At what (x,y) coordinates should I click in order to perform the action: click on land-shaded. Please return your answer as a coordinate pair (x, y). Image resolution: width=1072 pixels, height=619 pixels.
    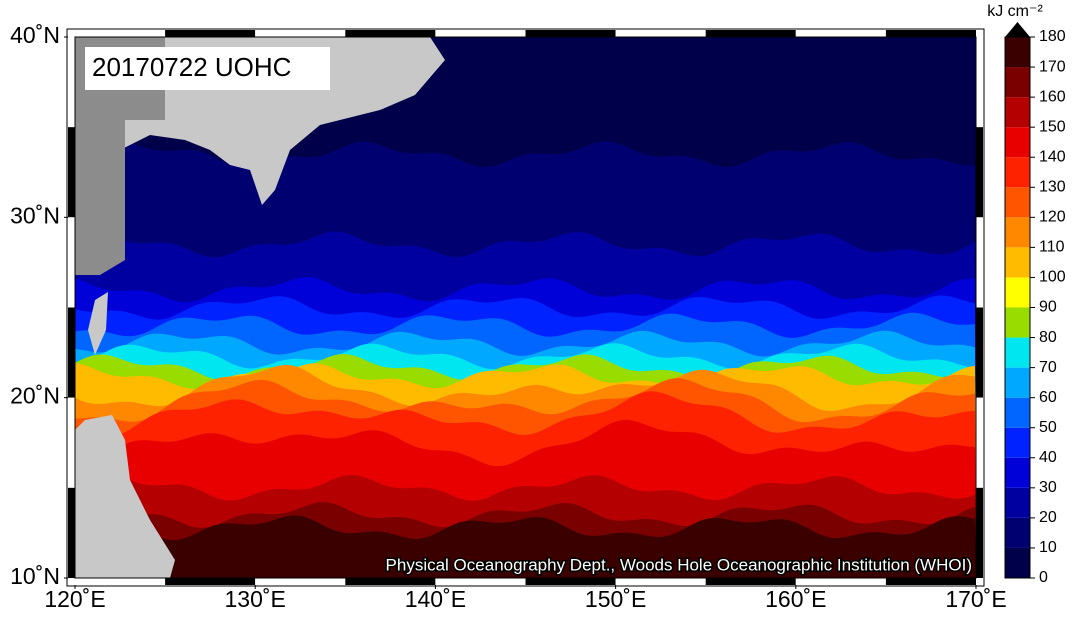
    Looking at the image, I should click on (120, 156).